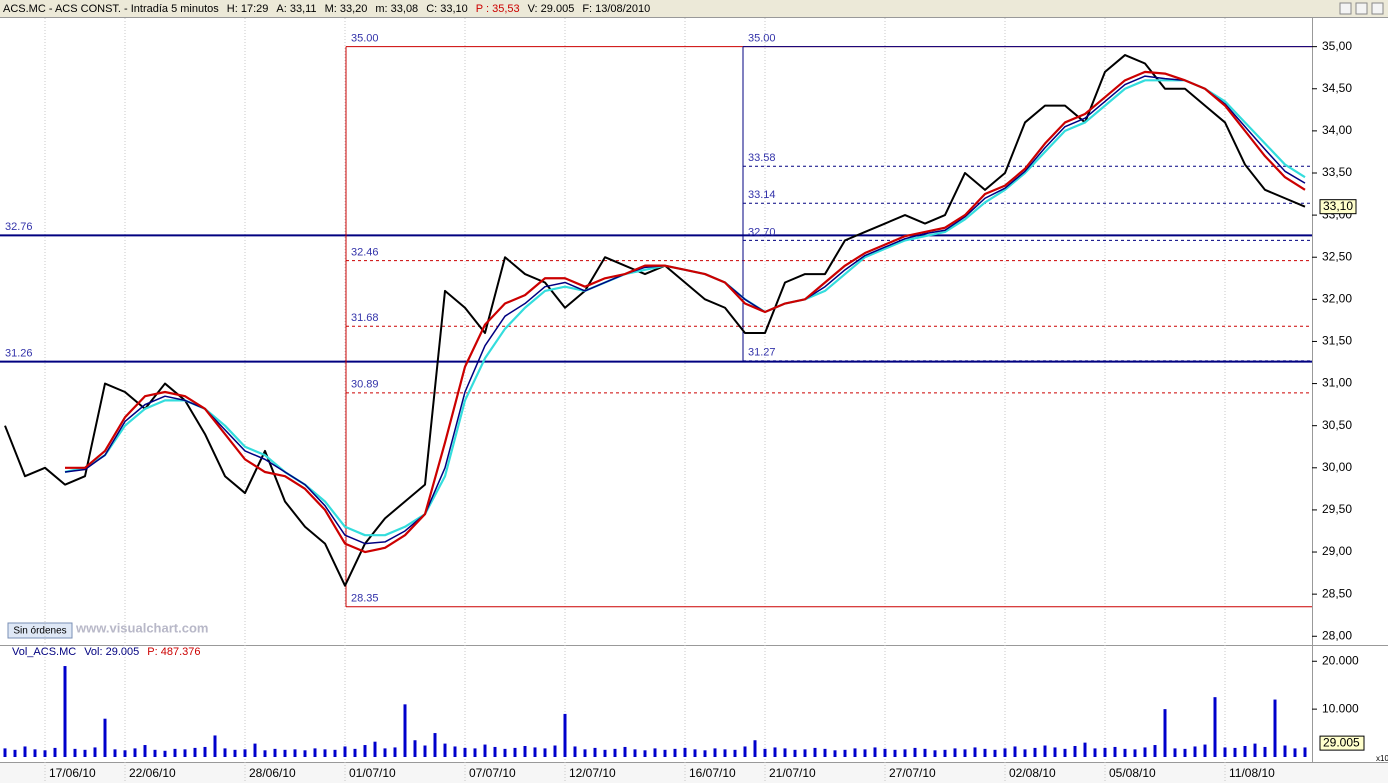 This screenshot has height=783, width=1388. What do you see at coordinates (1337, 46) in the screenshot?
I see `y-tick-label: 35,00` at bounding box center [1337, 46].